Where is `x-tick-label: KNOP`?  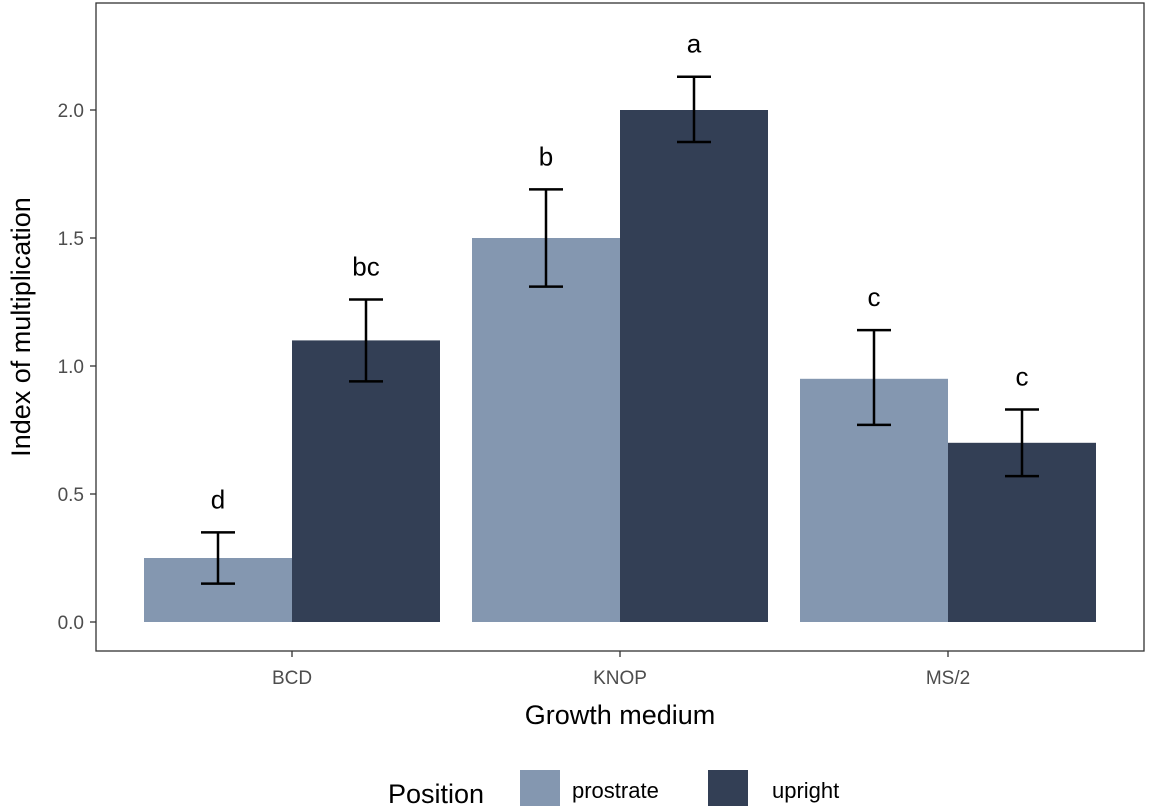
x-tick-label: KNOP is located at coordinates (620, 678).